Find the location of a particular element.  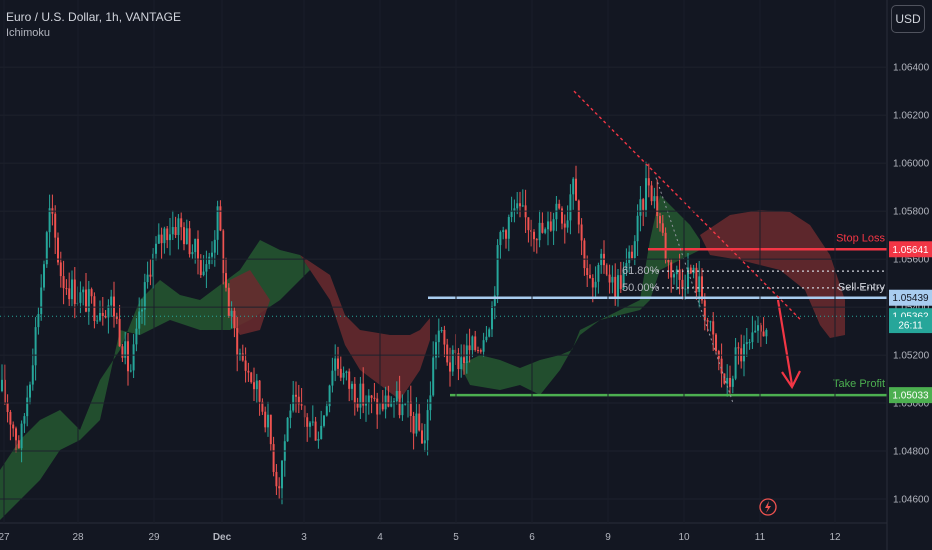

indicator-label: Ichimoku is located at coordinates (28, 33).